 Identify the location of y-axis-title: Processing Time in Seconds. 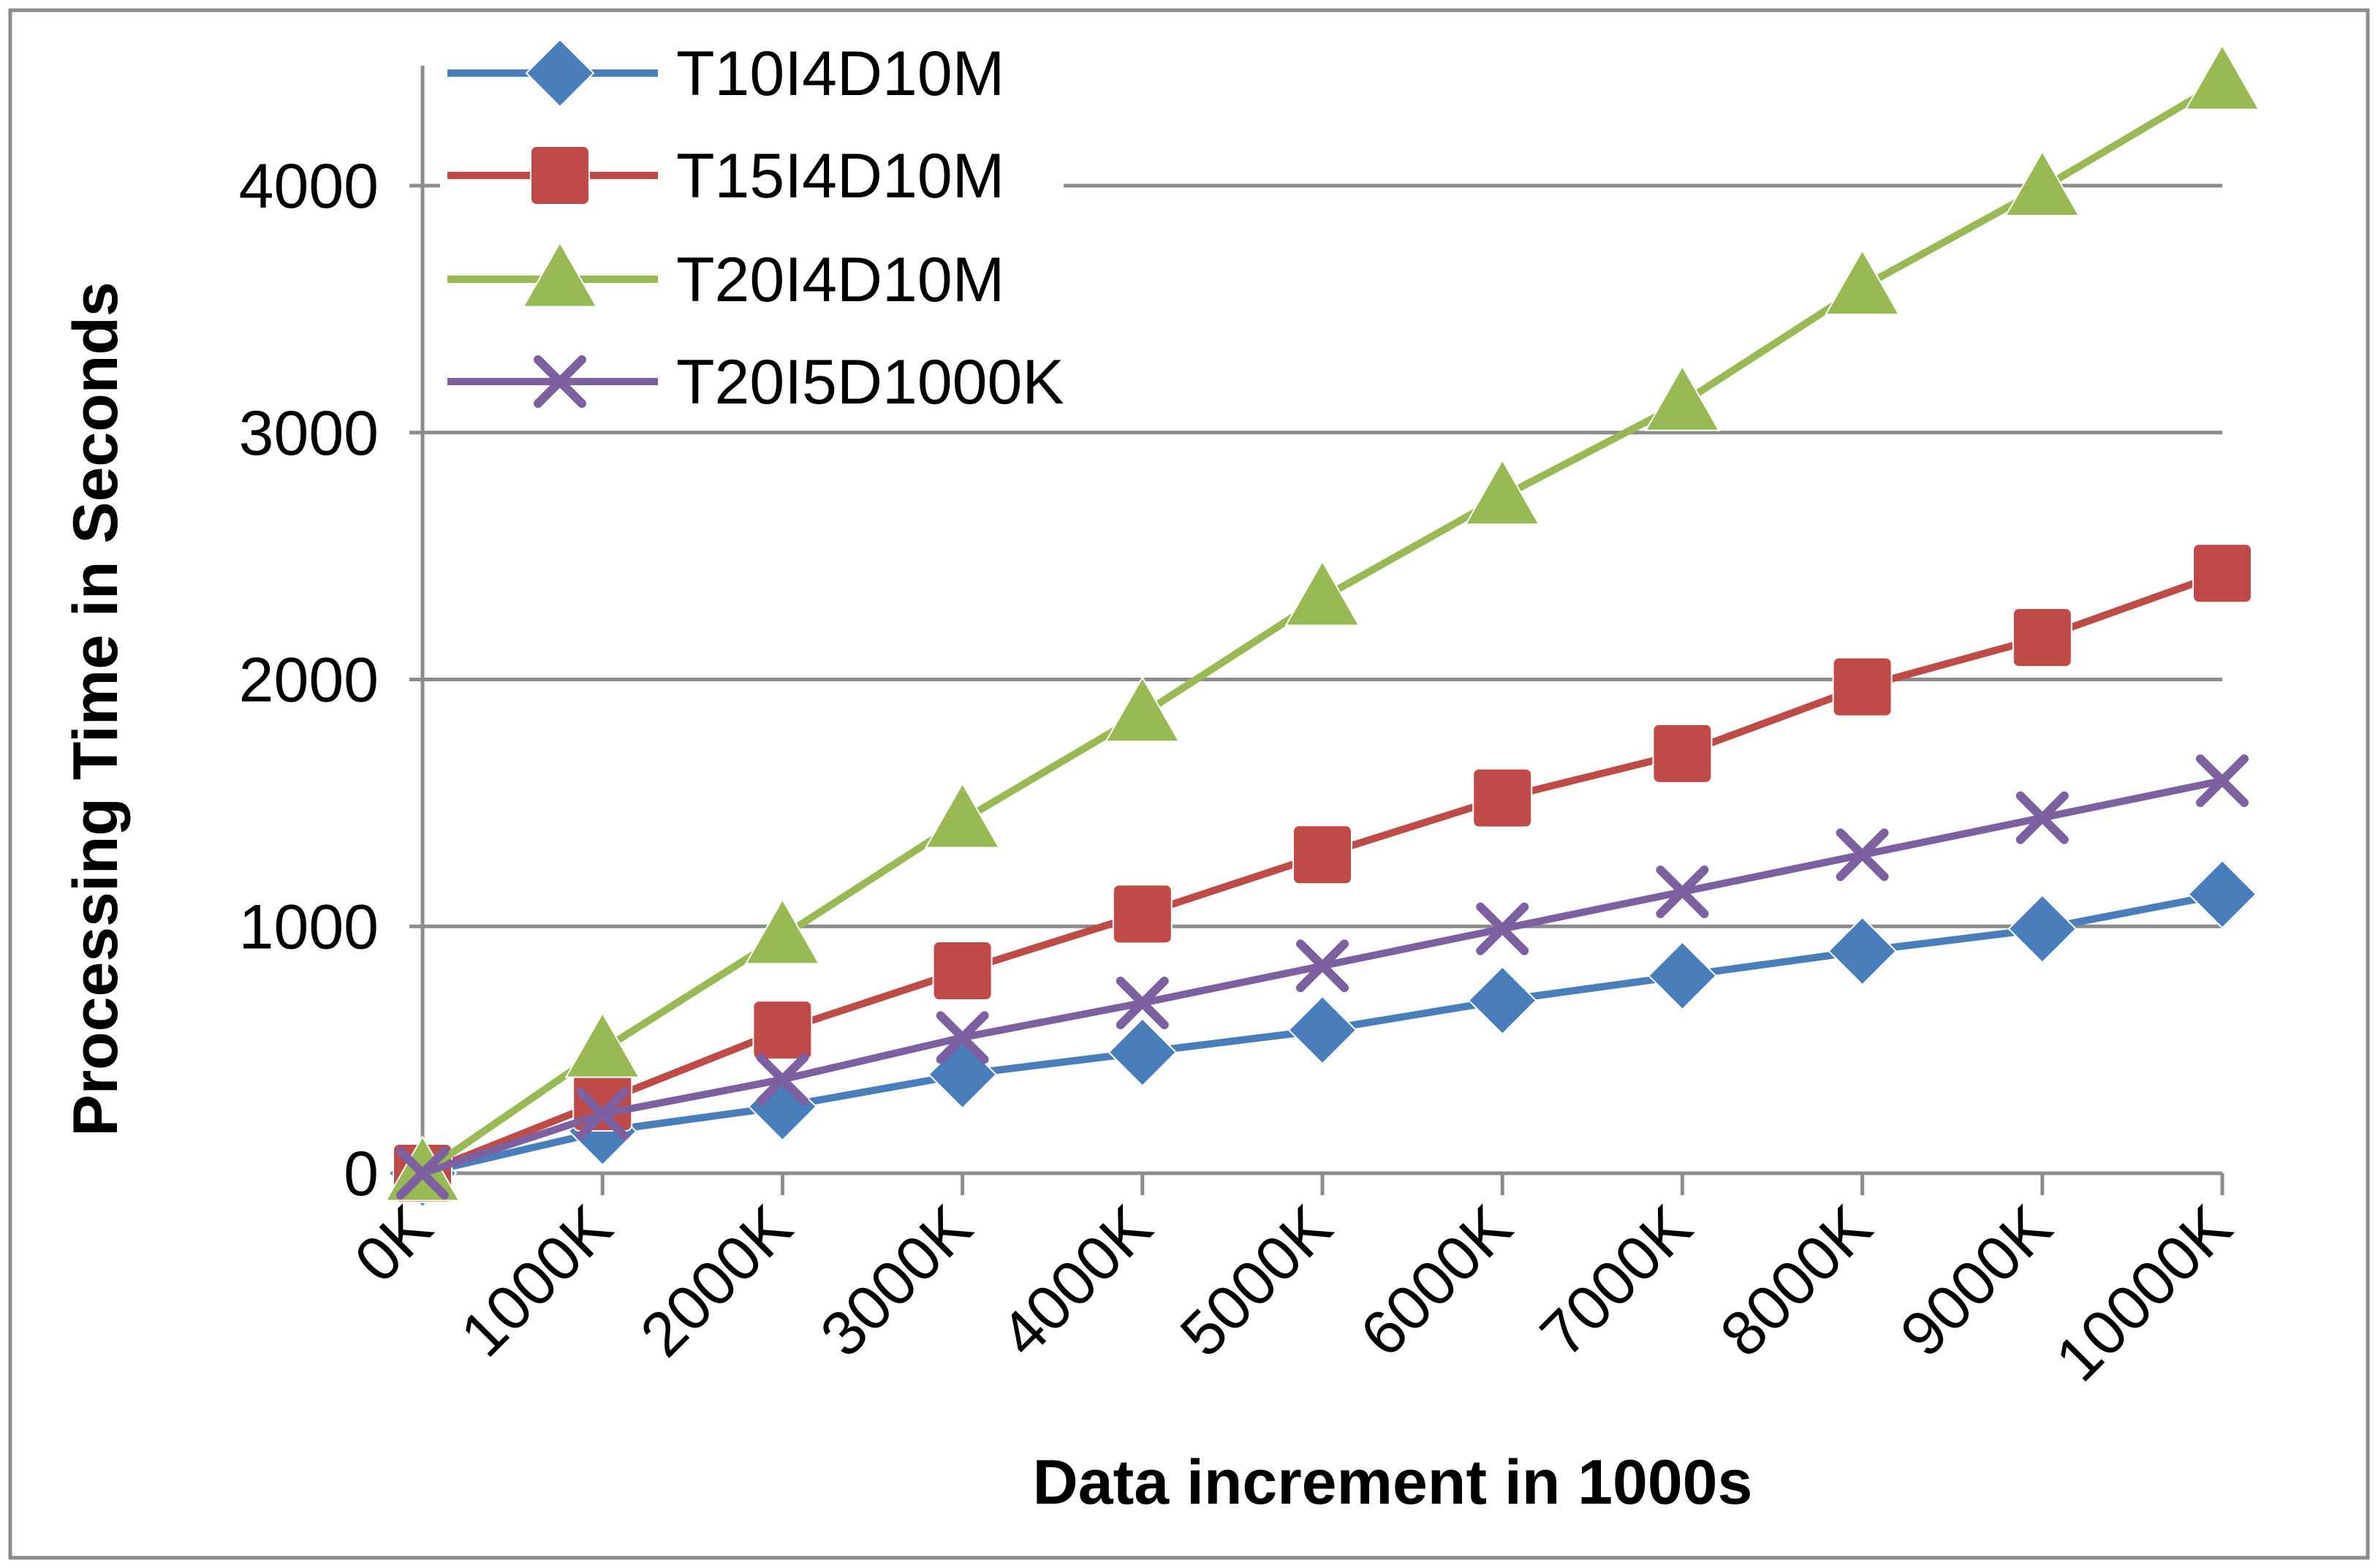
(96, 708).